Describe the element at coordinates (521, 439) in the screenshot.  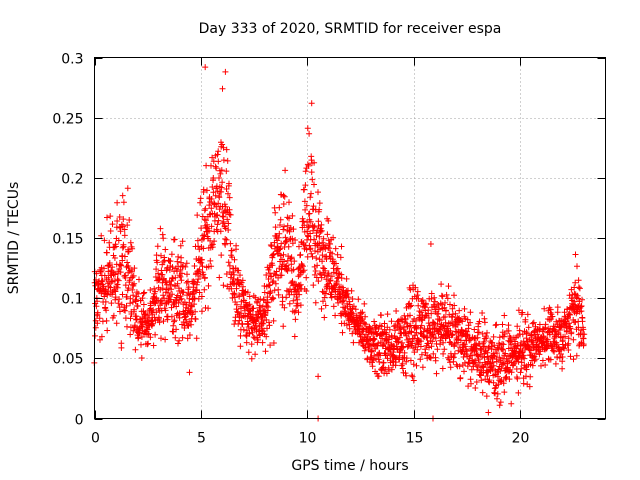
I see `x-tick-label: 20` at that location.